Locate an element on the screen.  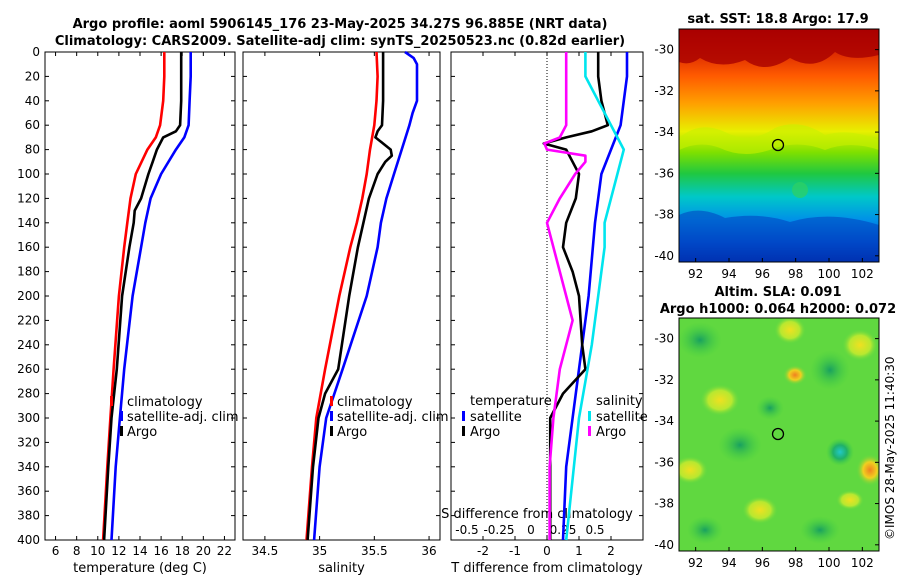
y-tick-label: 340 is located at coordinates (28, 467).